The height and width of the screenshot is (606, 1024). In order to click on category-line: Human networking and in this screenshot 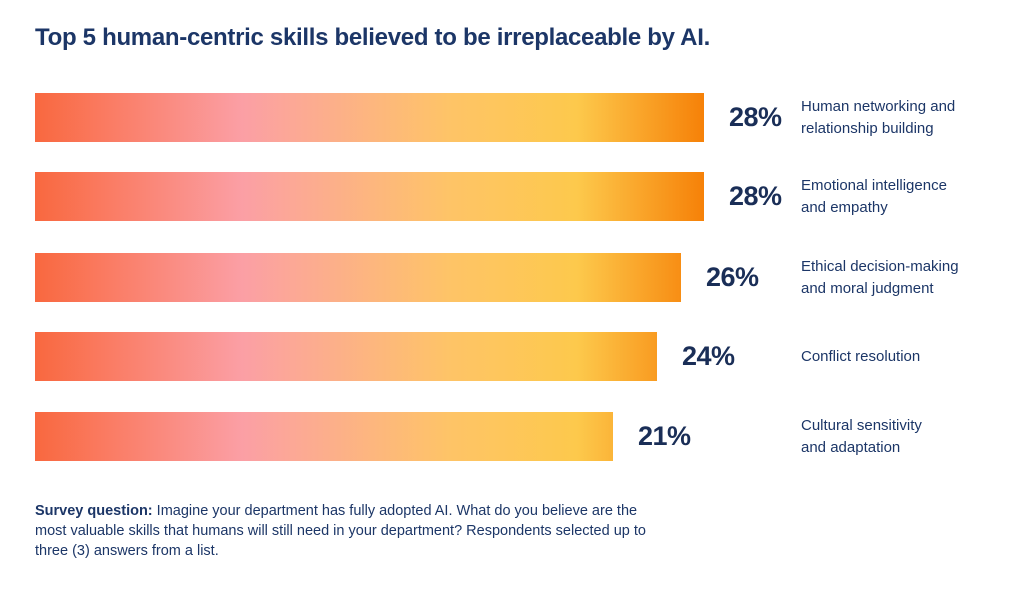, I will do `click(878, 106)`.